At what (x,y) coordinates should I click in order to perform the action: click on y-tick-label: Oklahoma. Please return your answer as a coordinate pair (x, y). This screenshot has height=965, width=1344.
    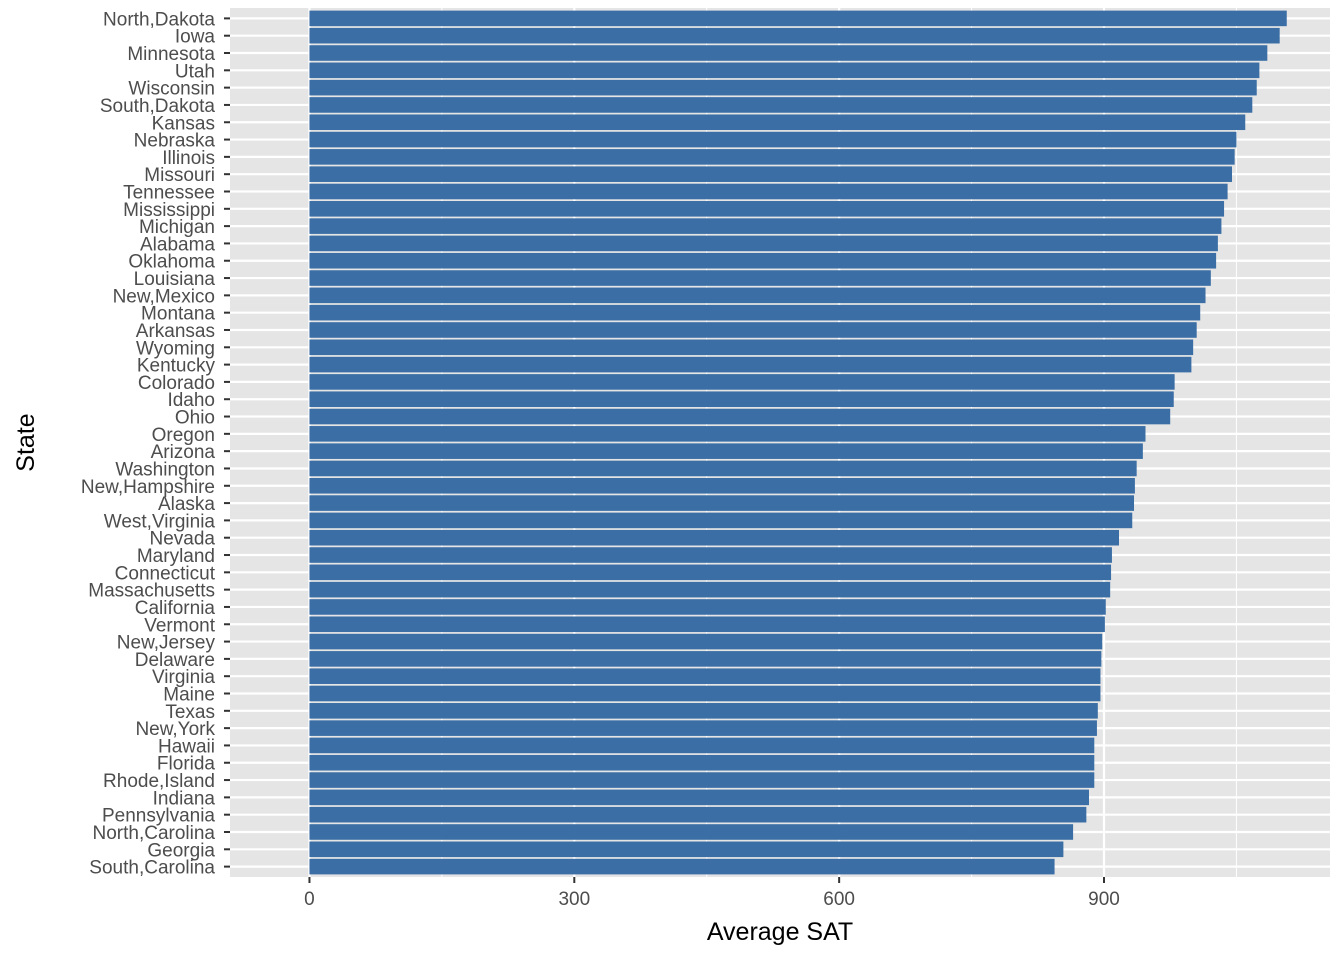
    Looking at the image, I should click on (171, 262).